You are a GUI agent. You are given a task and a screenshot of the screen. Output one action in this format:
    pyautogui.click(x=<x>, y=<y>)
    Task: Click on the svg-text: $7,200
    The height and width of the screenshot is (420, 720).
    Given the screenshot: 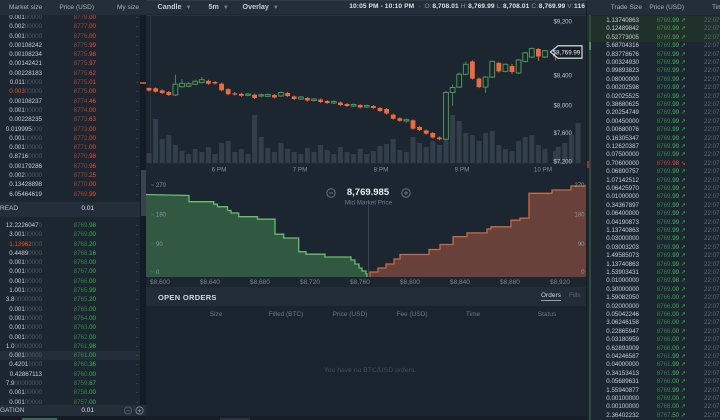 What is the action you would take?
    pyautogui.click(x=563, y=163)
    